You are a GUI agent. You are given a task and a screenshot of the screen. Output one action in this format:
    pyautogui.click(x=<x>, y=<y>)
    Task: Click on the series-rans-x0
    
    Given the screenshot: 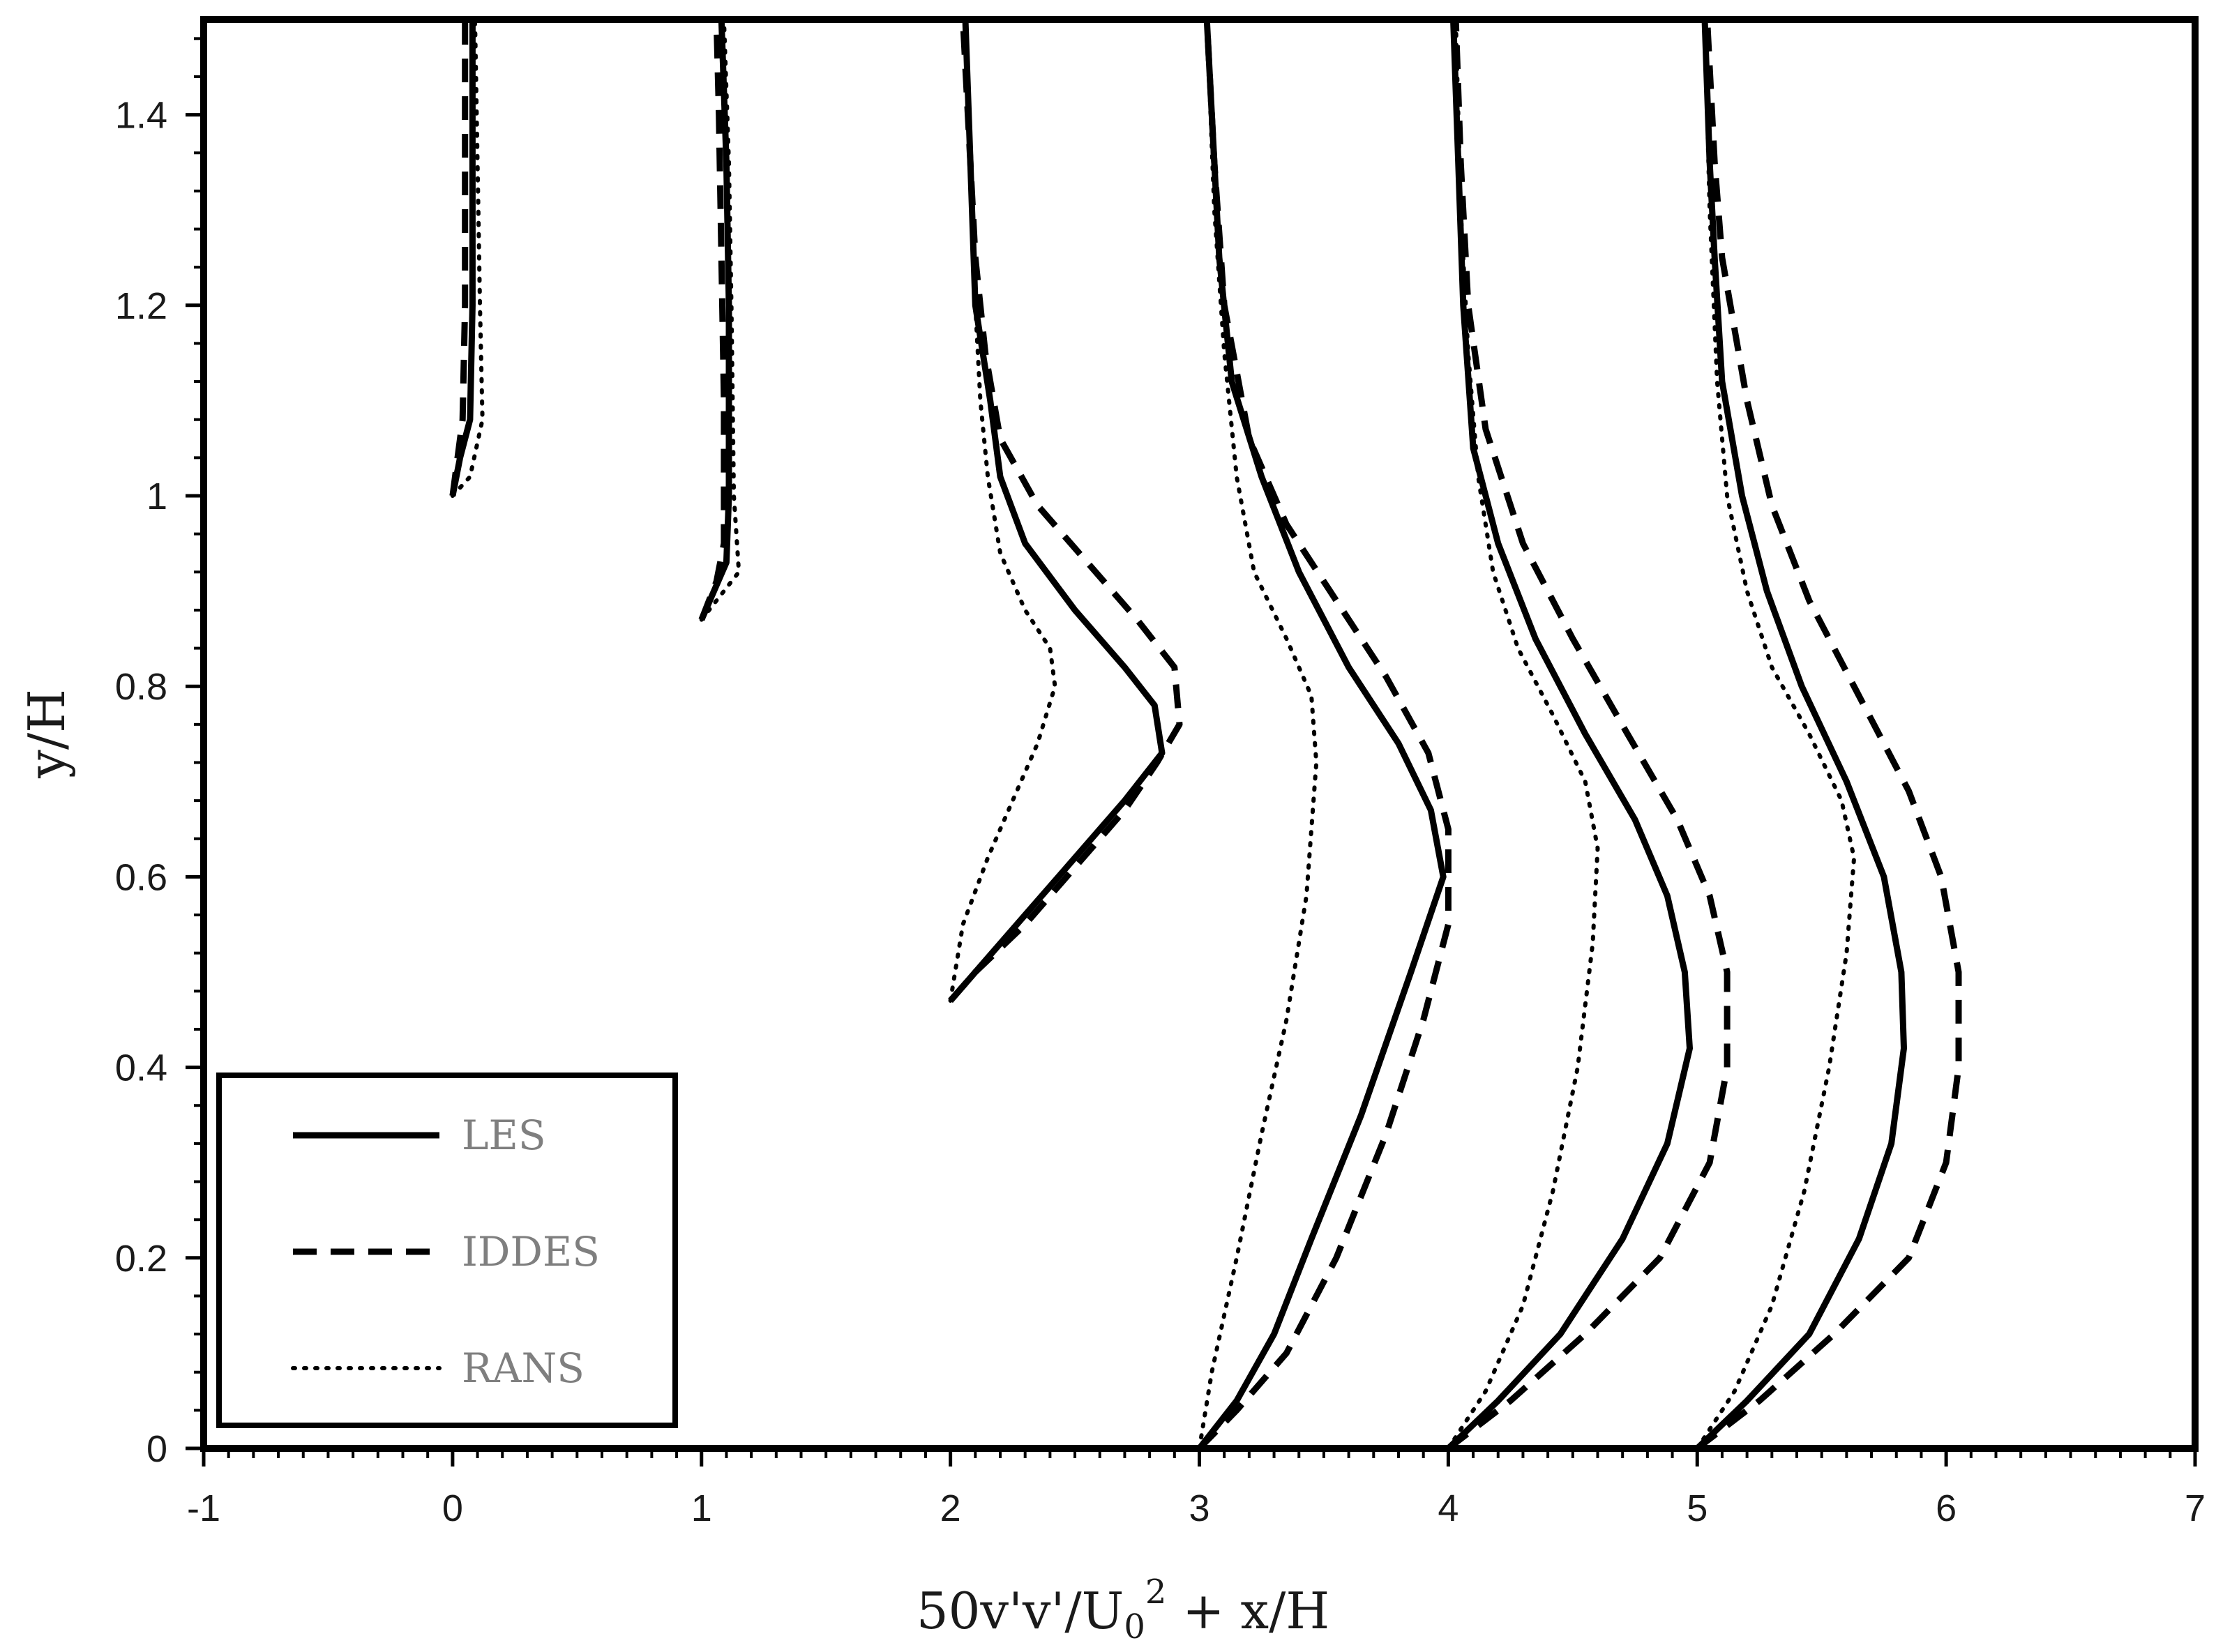 What is the action you would take?
    pyautogui.click(x=467, y=257)
    